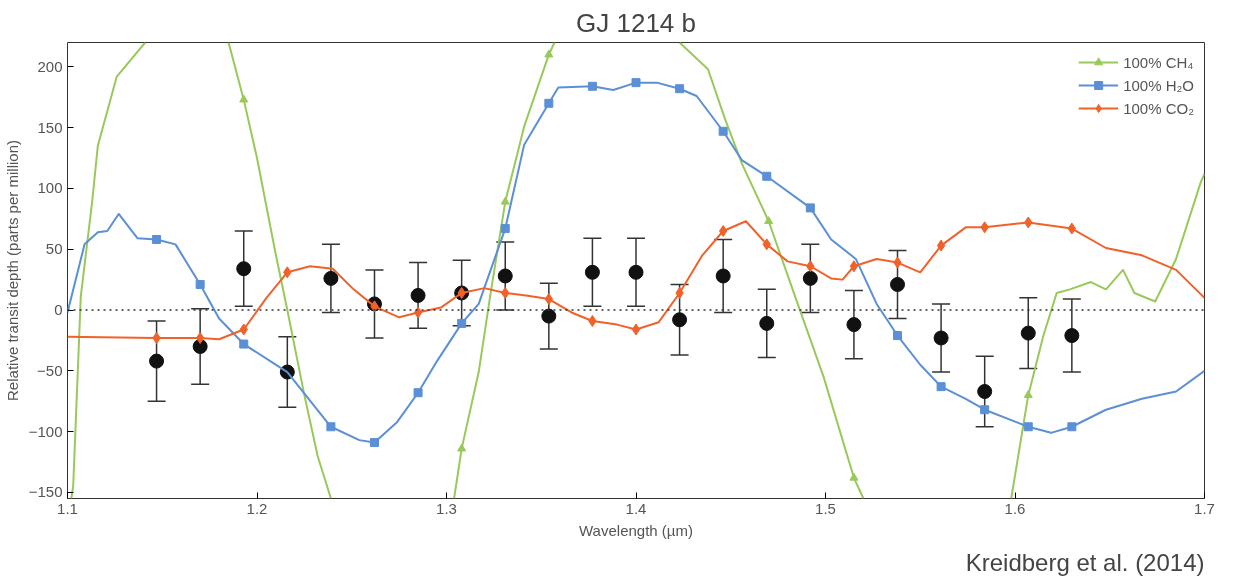  I want to click on y-tick-label: 0, so click(58, 310).